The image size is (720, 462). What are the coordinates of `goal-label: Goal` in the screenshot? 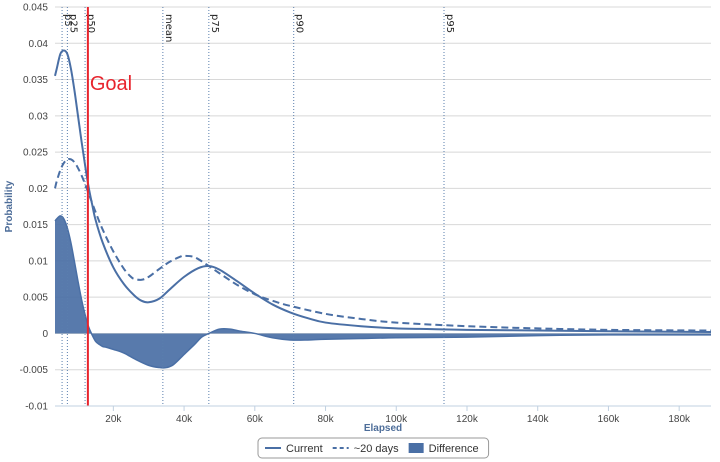 It's located at (111, 84).